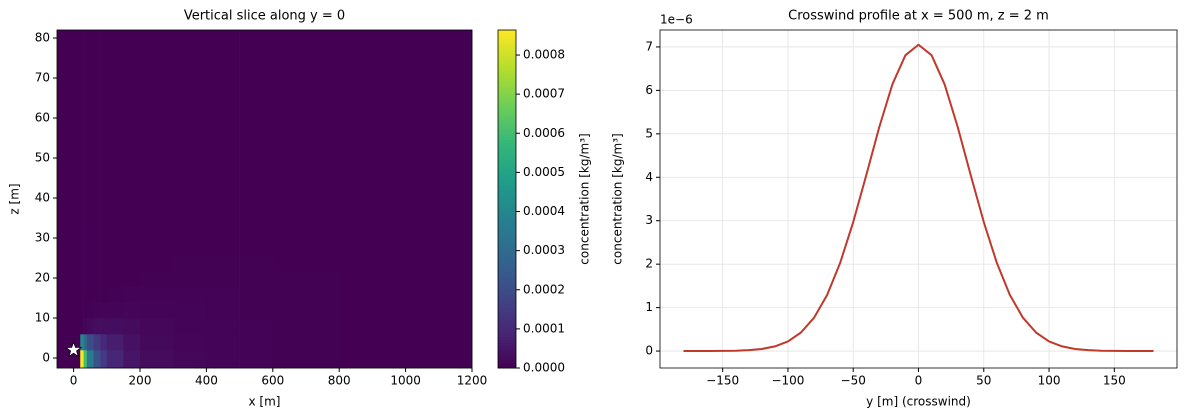  Describe the element at coordinates (544, 172) in the screenshot. I see `colorbar-tick-label: 0.0005` at that location.